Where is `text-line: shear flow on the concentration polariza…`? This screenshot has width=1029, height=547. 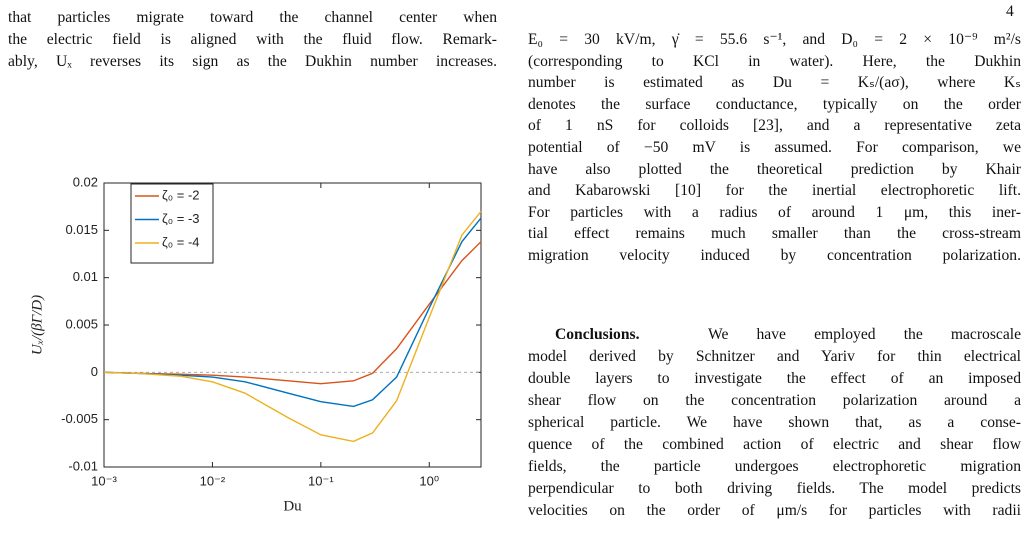 text-line: shear flow on the concentration polariza… is located at coordinates (774, 400).